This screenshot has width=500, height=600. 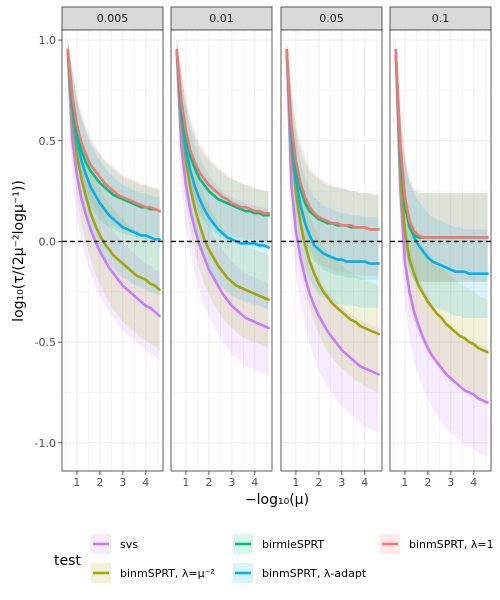 What do you see at coordinates (45, 342) in the screenshot?
I see `y-tick-label: -0.5` at bounding box center [45, 342].